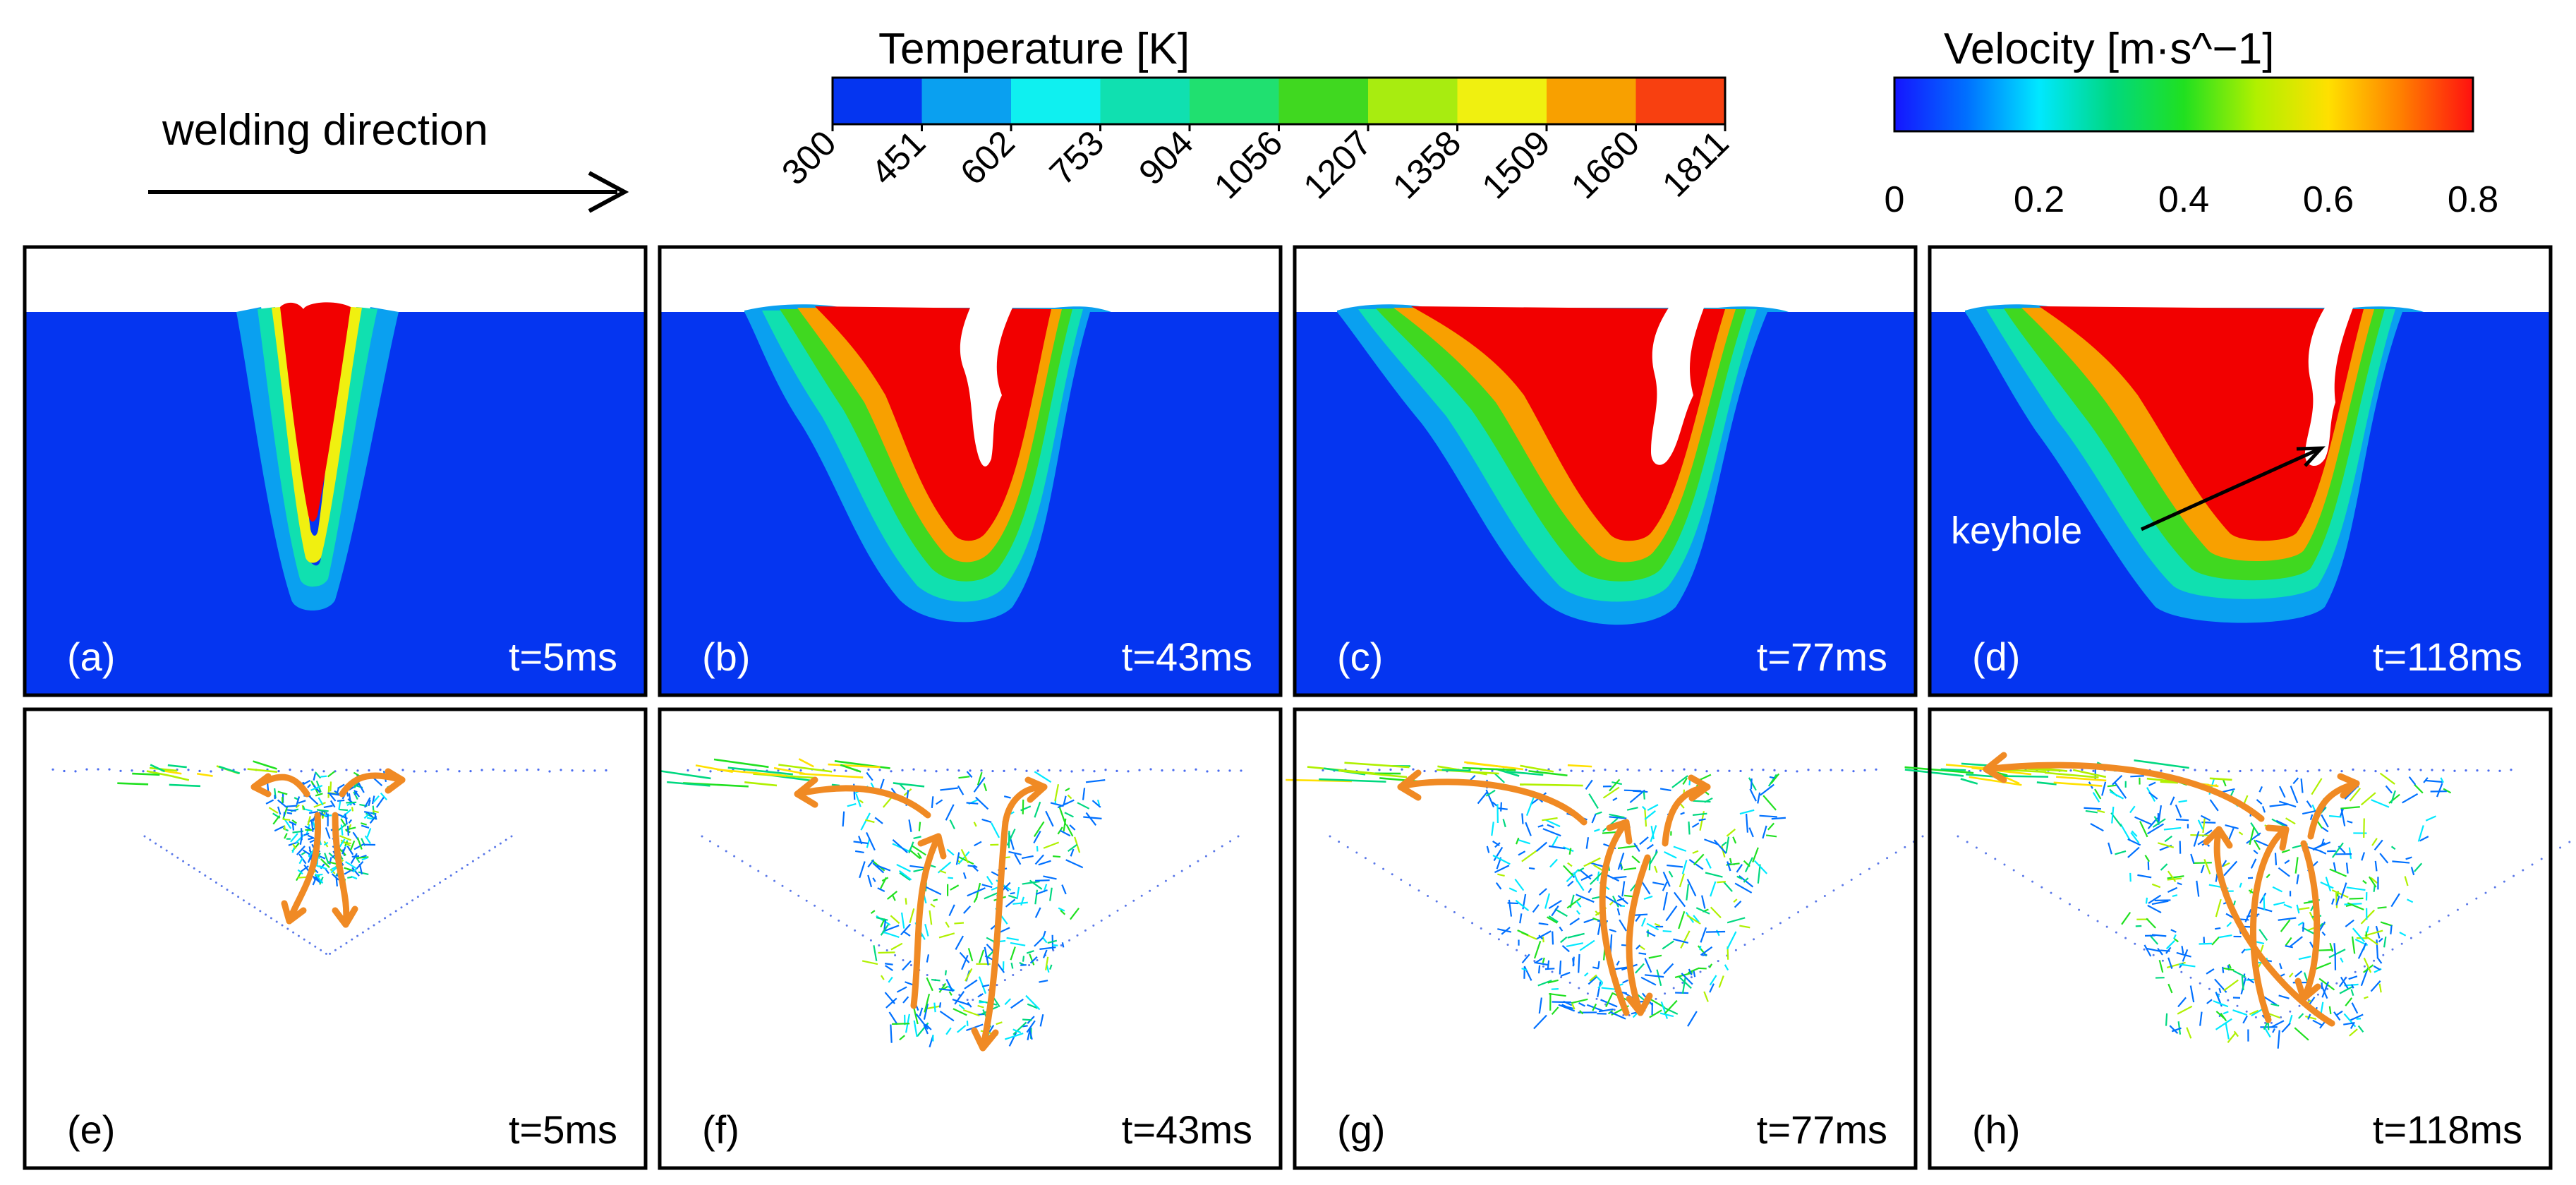 The width and height of the screenshot is (2576, 1185). Describe the element at coordinates (1360, 656) in the screenshot. I see `panel-c-label: (c)` at that location.